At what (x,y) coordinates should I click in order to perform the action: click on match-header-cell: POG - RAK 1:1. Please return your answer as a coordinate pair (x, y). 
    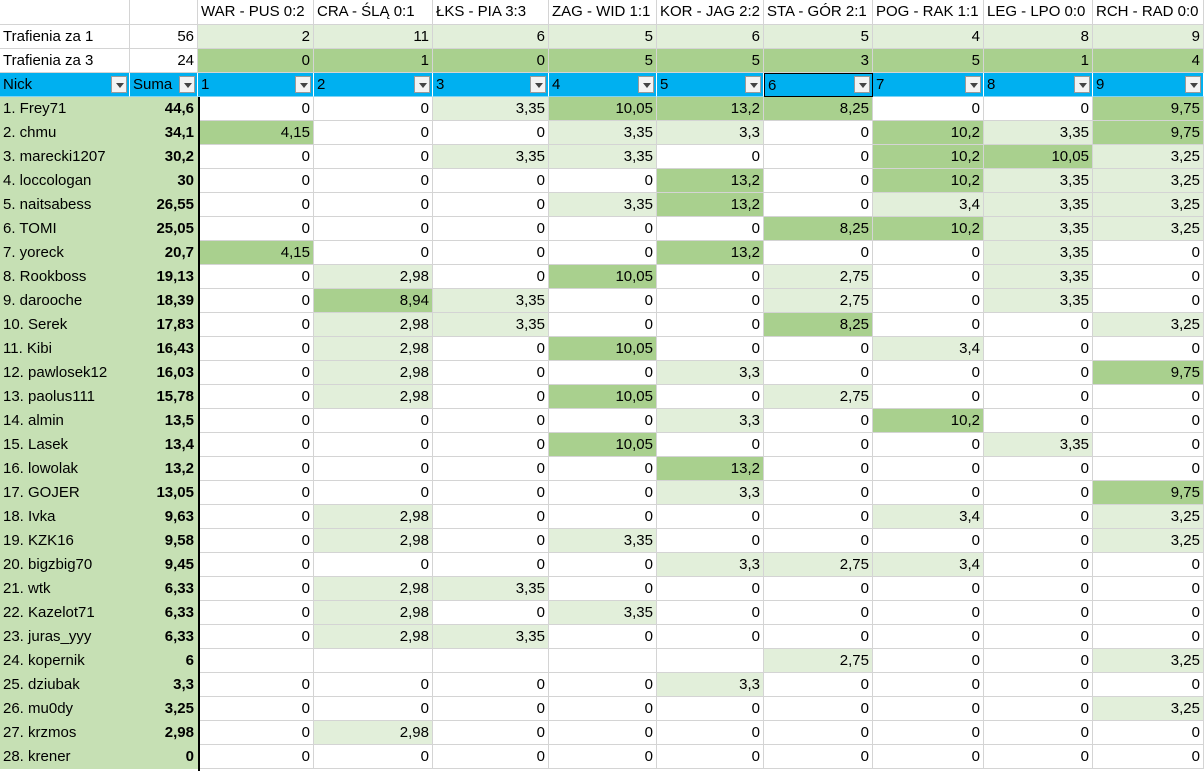
    Looking at the image, I should click on (928, 12).